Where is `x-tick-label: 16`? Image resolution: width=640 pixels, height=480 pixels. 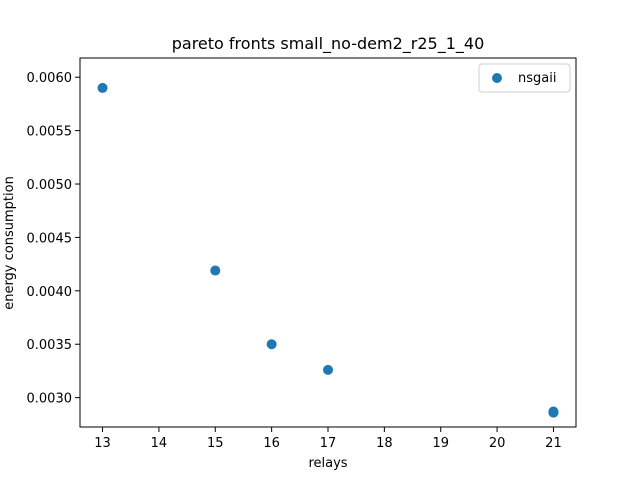
x-tick-label: 16 is located at coordinates (271, 443).